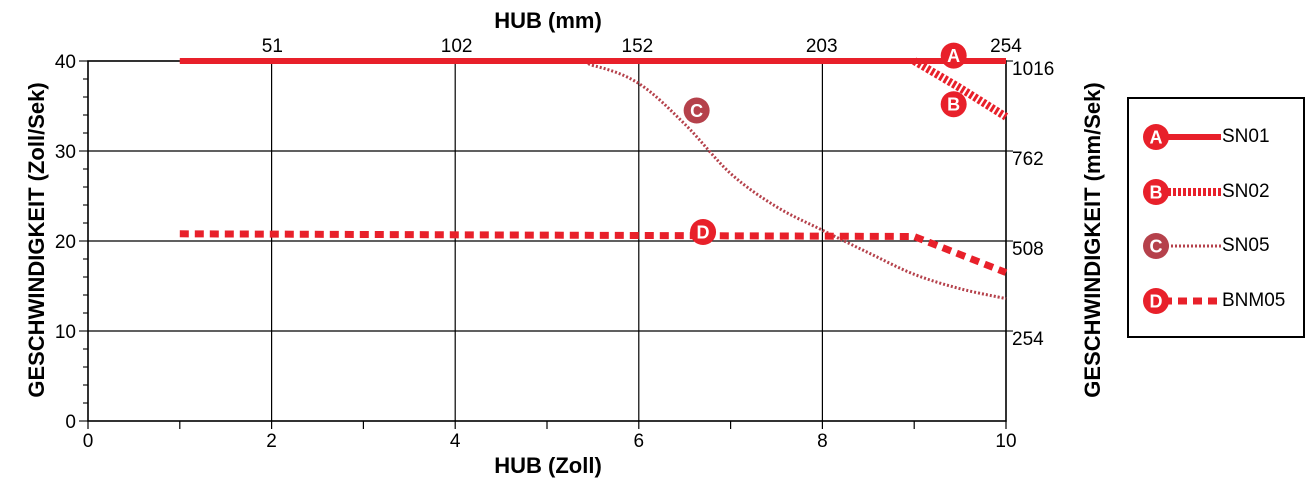  I want to click on x-tick-label-top: 102, so click(457, 46).